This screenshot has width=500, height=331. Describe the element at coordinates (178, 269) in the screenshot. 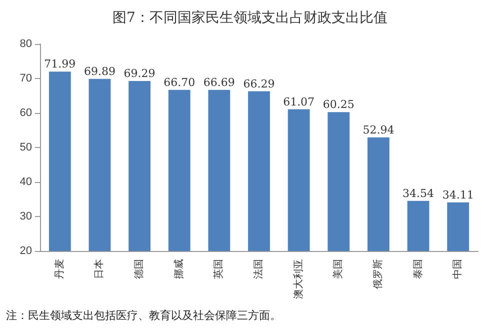

I see `x-tick-label: 挪威` at that location.